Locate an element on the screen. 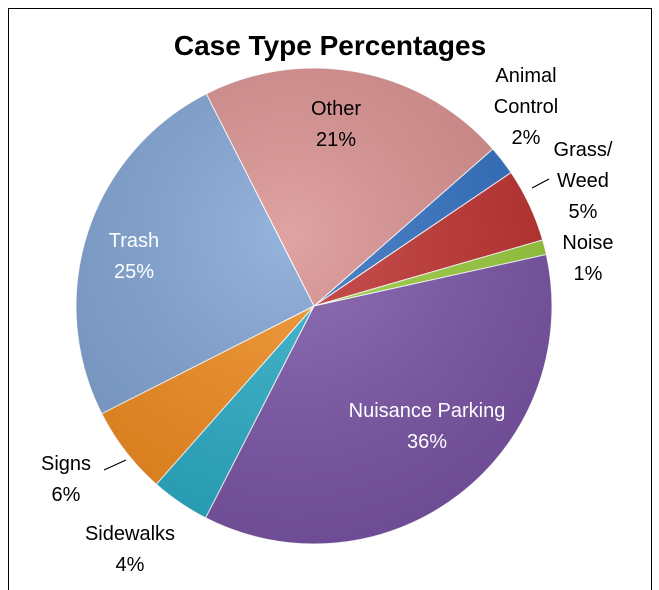  slice-name: Noise is located at coordinates (588, 243).